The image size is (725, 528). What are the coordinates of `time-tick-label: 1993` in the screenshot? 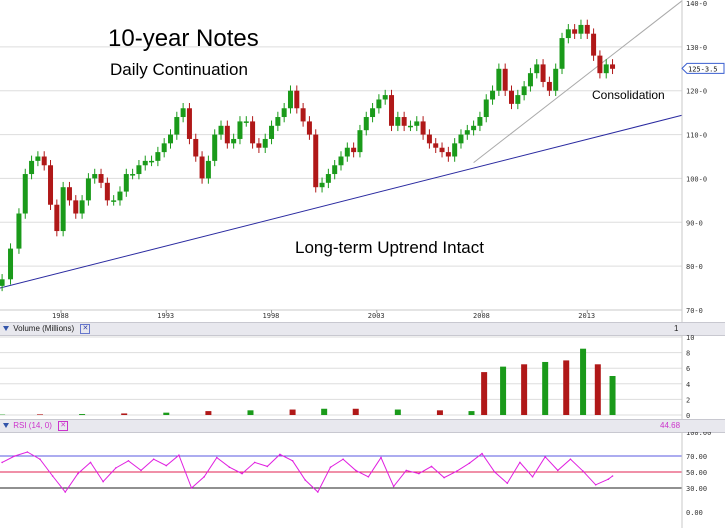 It's located at (165, 316).